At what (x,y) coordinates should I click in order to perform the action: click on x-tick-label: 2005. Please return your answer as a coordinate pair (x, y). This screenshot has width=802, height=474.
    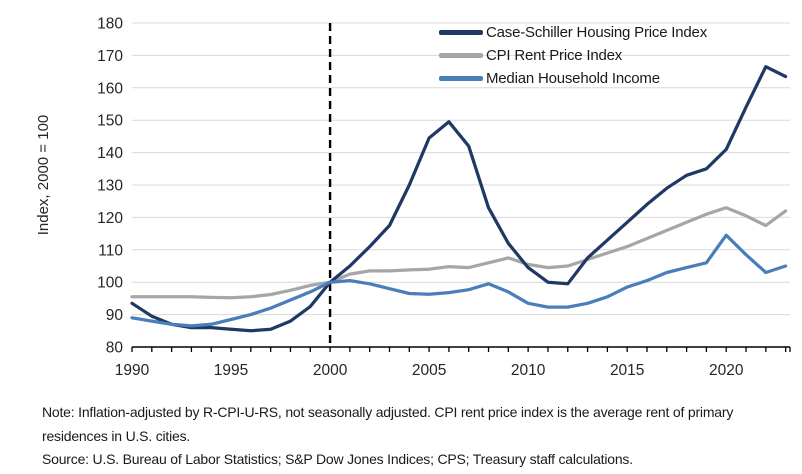
    Looking at the image, I should click on (429, 370).